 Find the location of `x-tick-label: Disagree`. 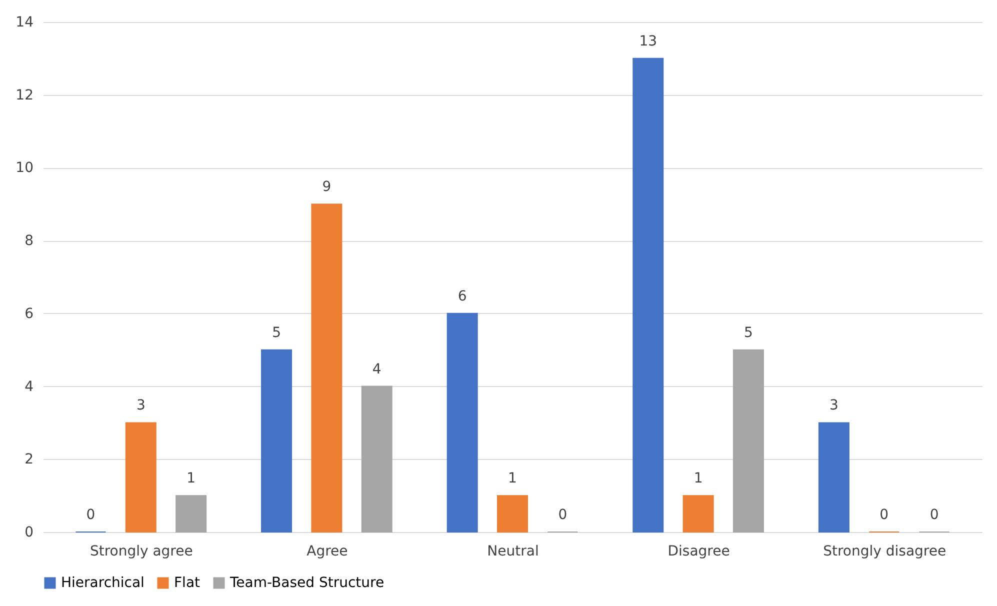

x-tick-label: Disagree is located at coordinates (699, 552).